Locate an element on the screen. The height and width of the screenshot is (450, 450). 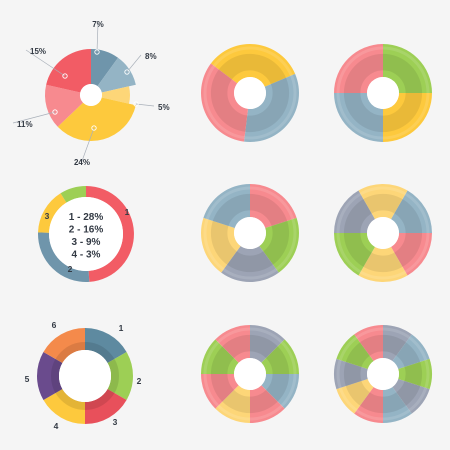
ring-label: 6 is located at coordinates (54, 325).